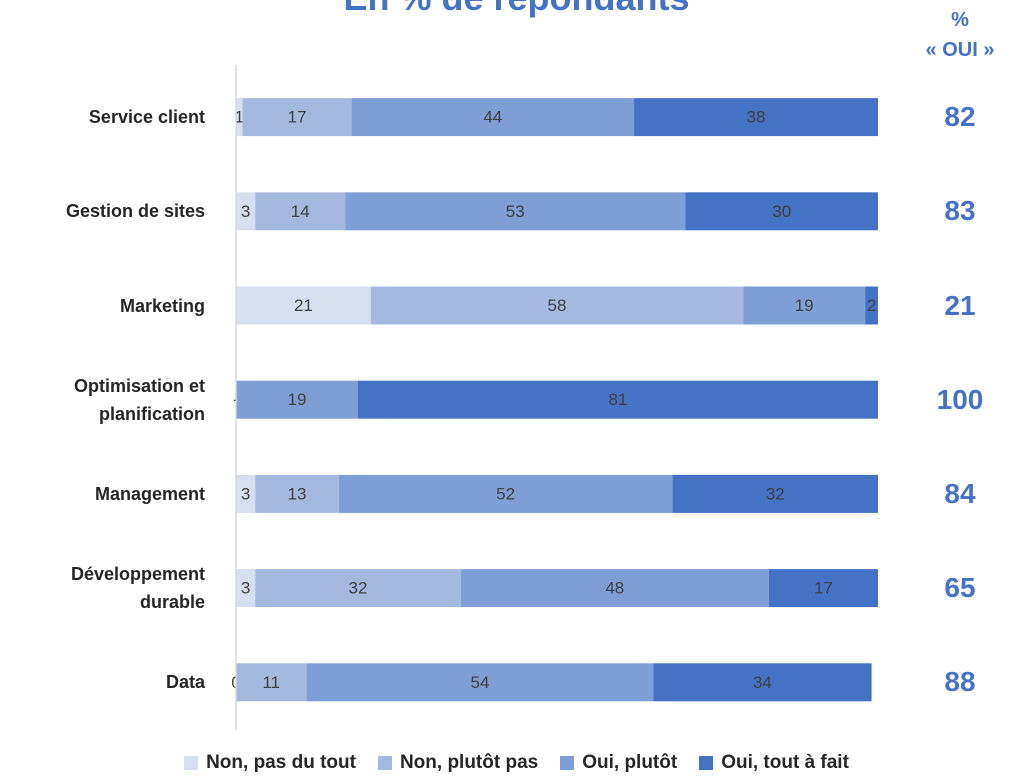  I want to click on category-label: Management, so click(149, 493).